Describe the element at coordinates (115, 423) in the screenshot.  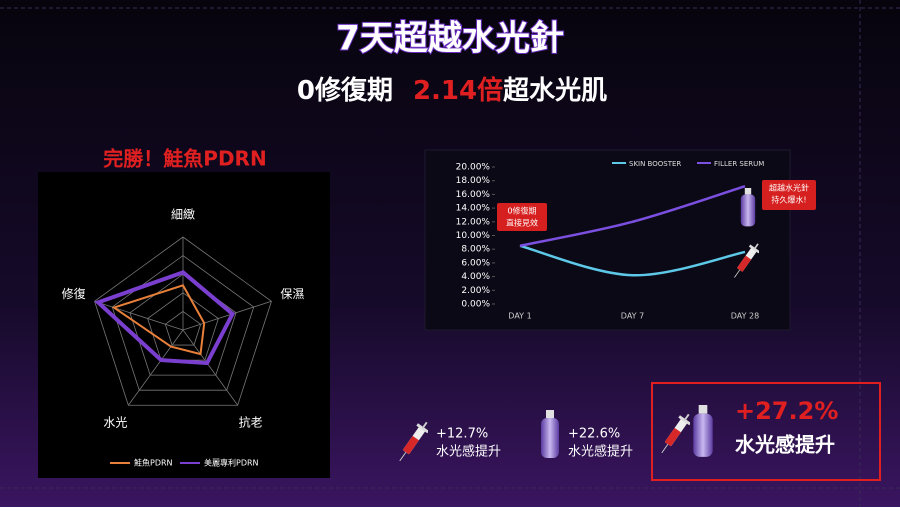
I see `axis-label: 水光` at that location.